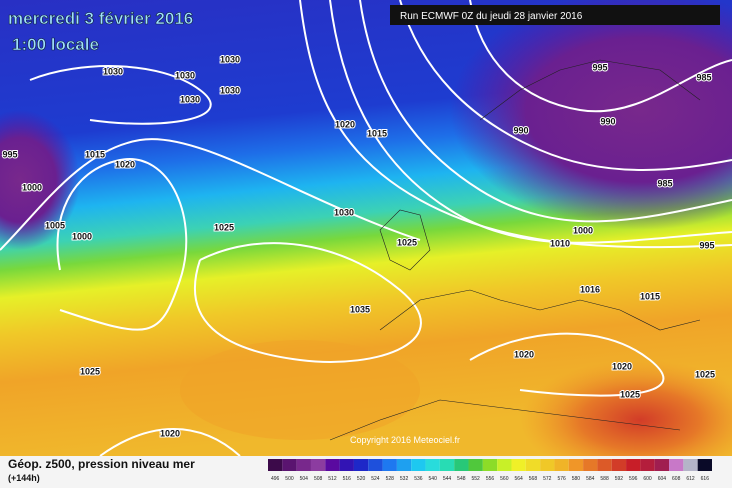 The image size is (732, 488). What do you see at coordinates (433, 479) in the screenshot?
I see `colorbar-label: 540` at bounding box center [433, 479].